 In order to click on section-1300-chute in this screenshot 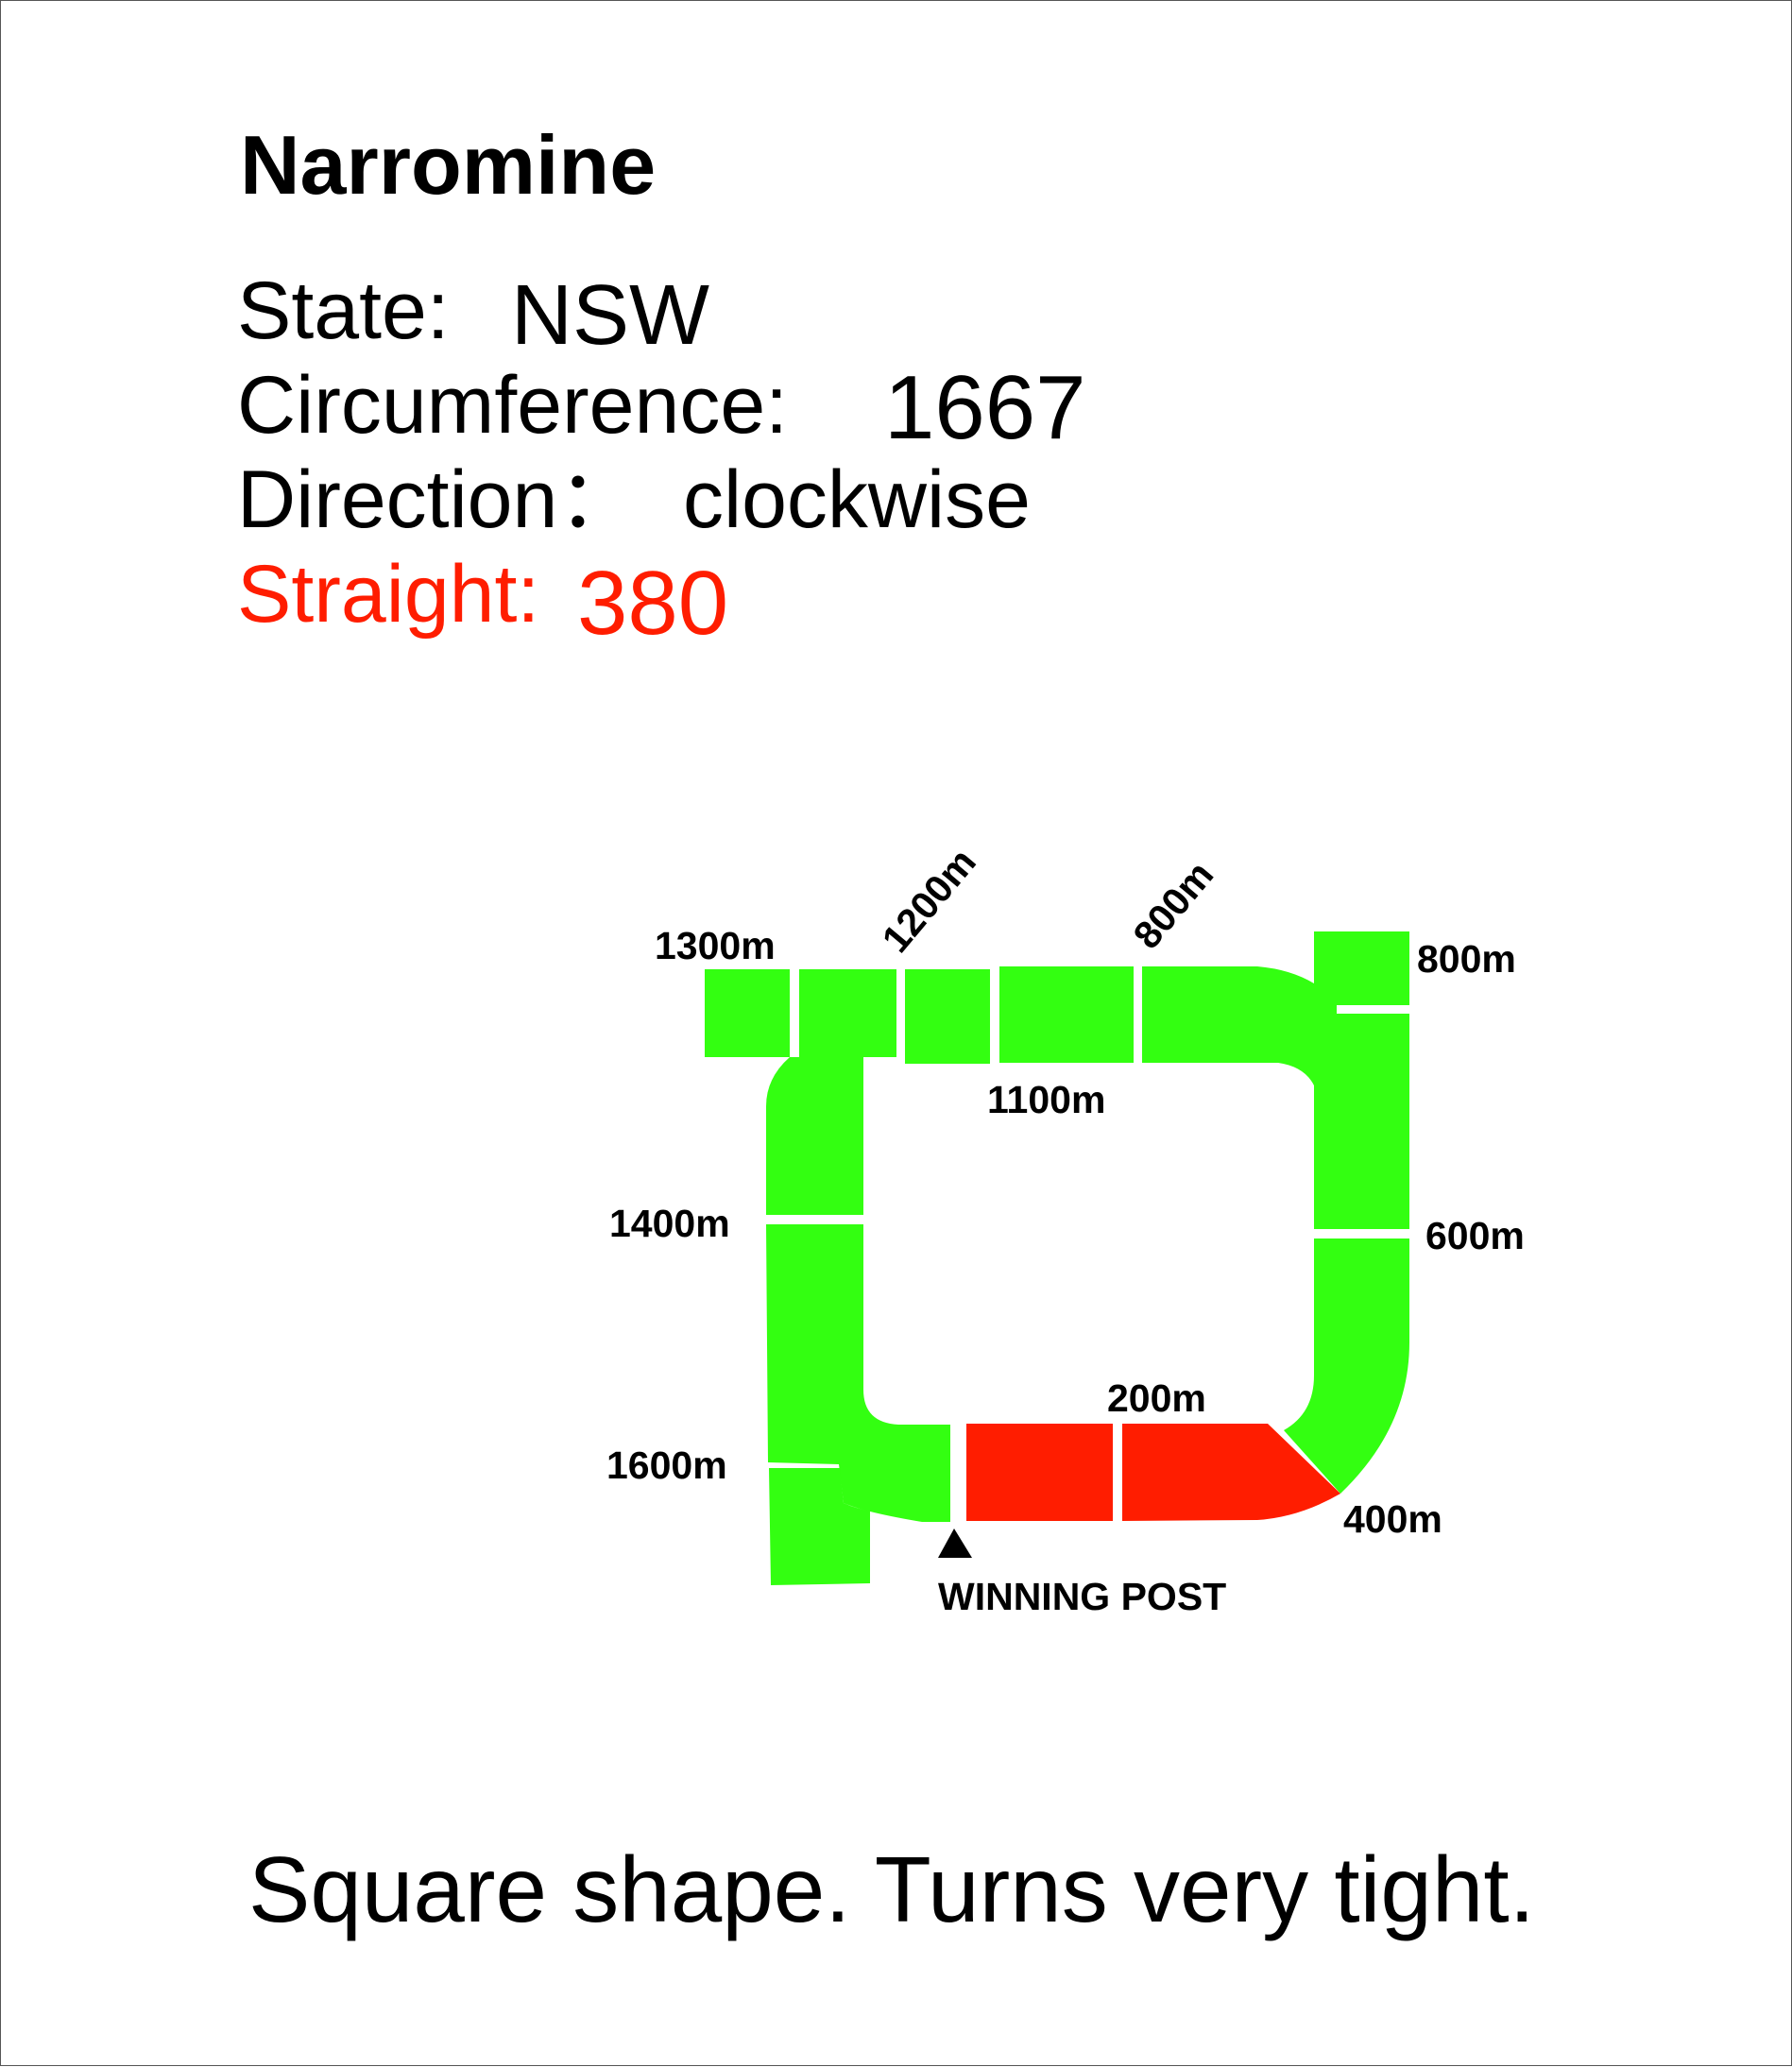, I will do `click(747, 1013)`.